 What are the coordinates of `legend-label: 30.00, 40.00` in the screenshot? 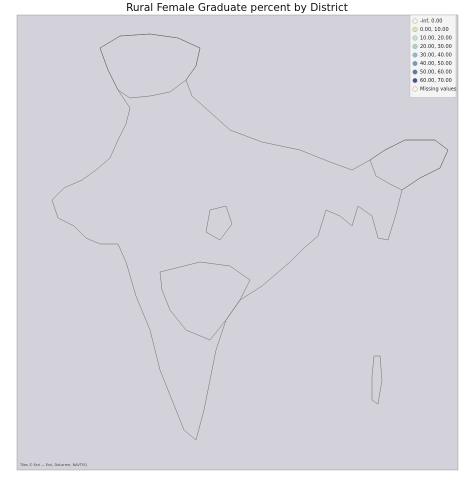 It's located at (436, 56).